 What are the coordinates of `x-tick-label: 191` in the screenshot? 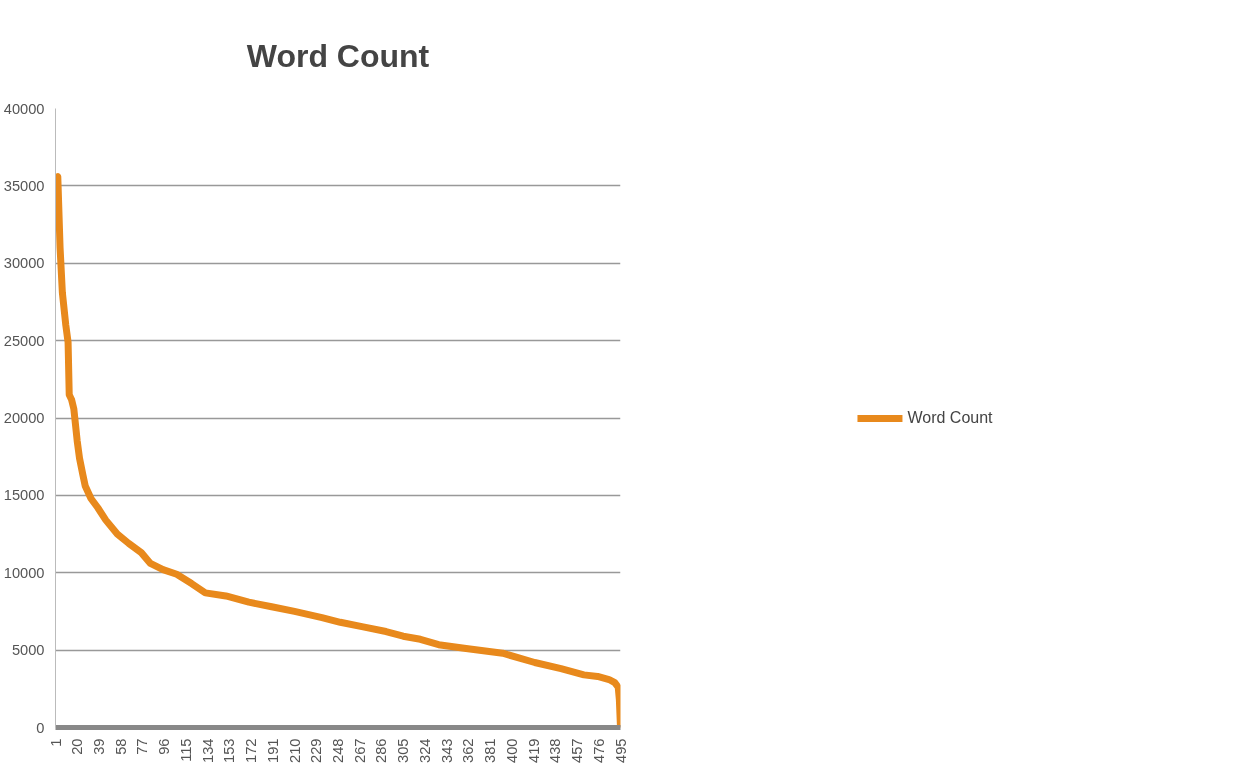 It's located at (272, 750).